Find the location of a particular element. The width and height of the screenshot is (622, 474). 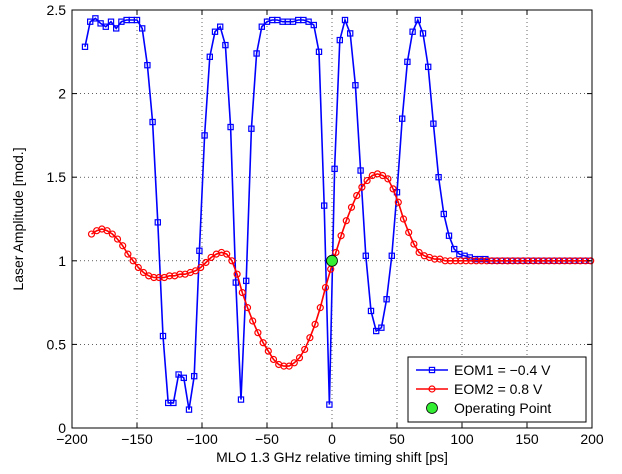

x-tick-label: −150 is located at coordinates (137, 439).